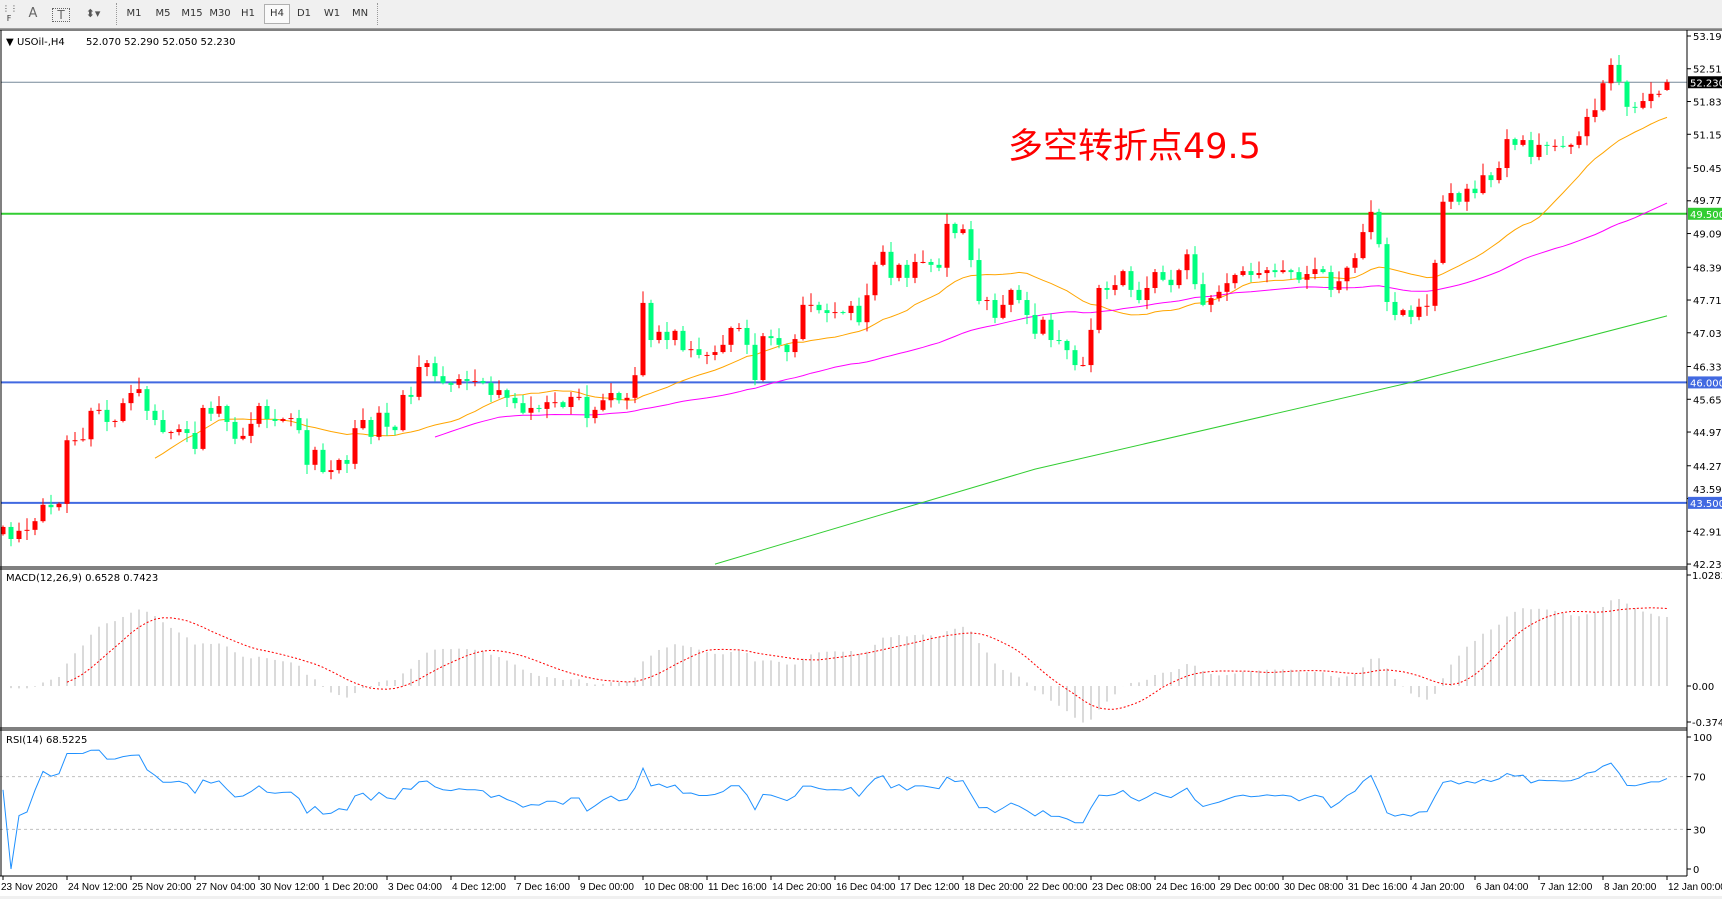 Image resolution: width=1722 pixels, height=899 pixels. I want to click on time-axis-label: 29 Dec 00:00, so click(1250, 887).